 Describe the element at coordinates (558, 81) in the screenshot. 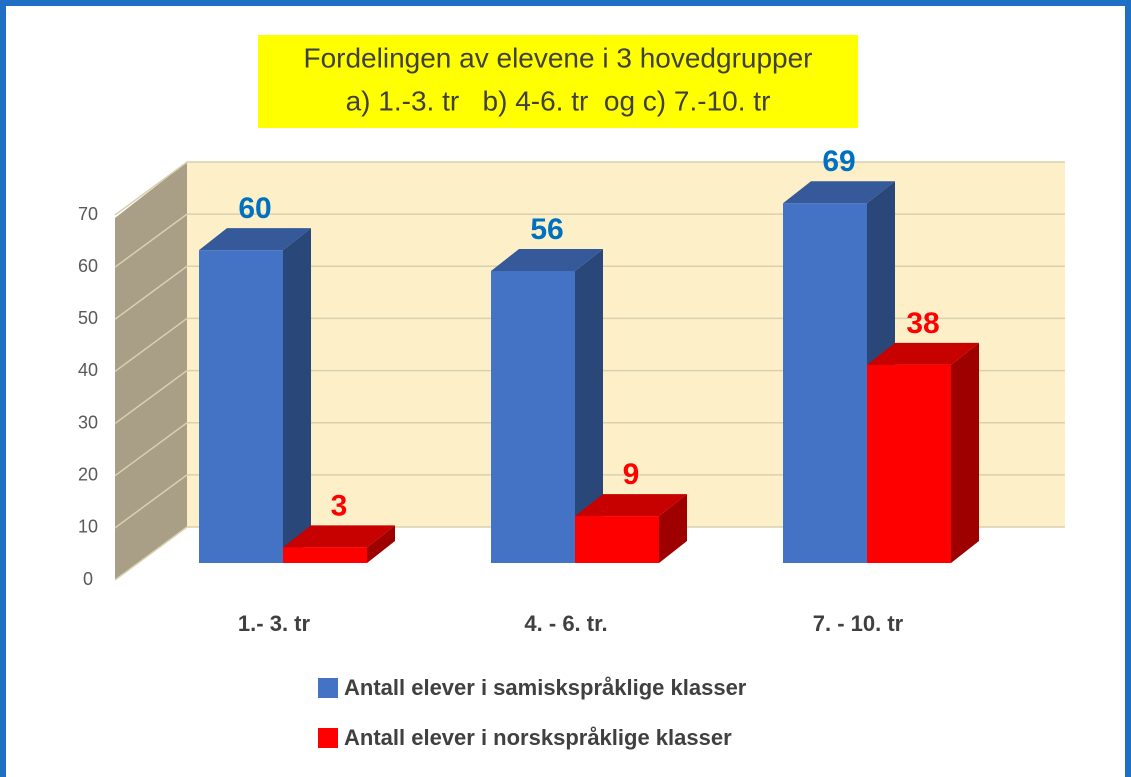

I see `title-box` at that location.